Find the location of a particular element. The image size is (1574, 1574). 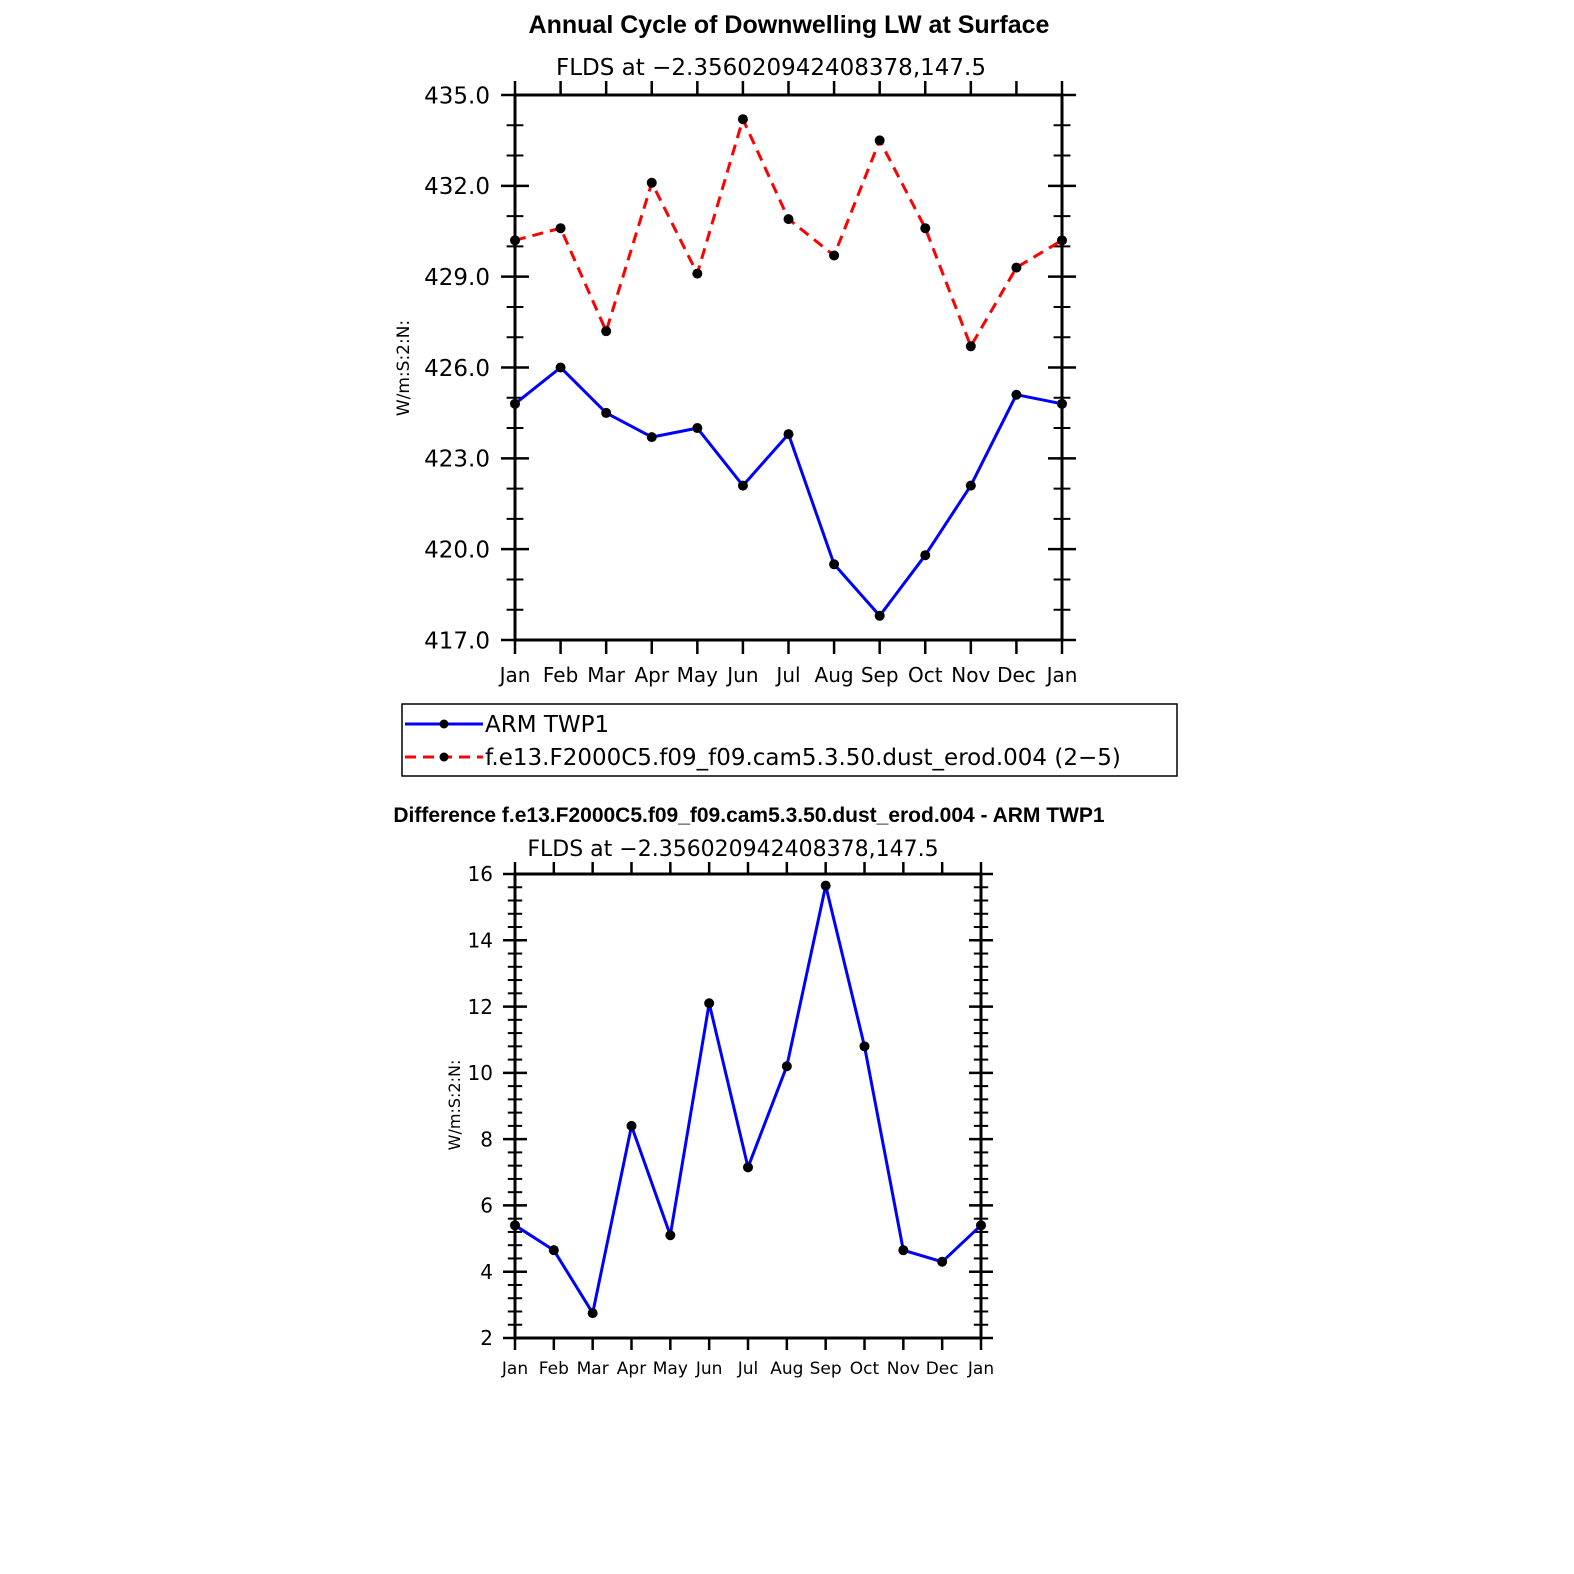

y-tick-label: 2 is located at coordinates (486, 1338).